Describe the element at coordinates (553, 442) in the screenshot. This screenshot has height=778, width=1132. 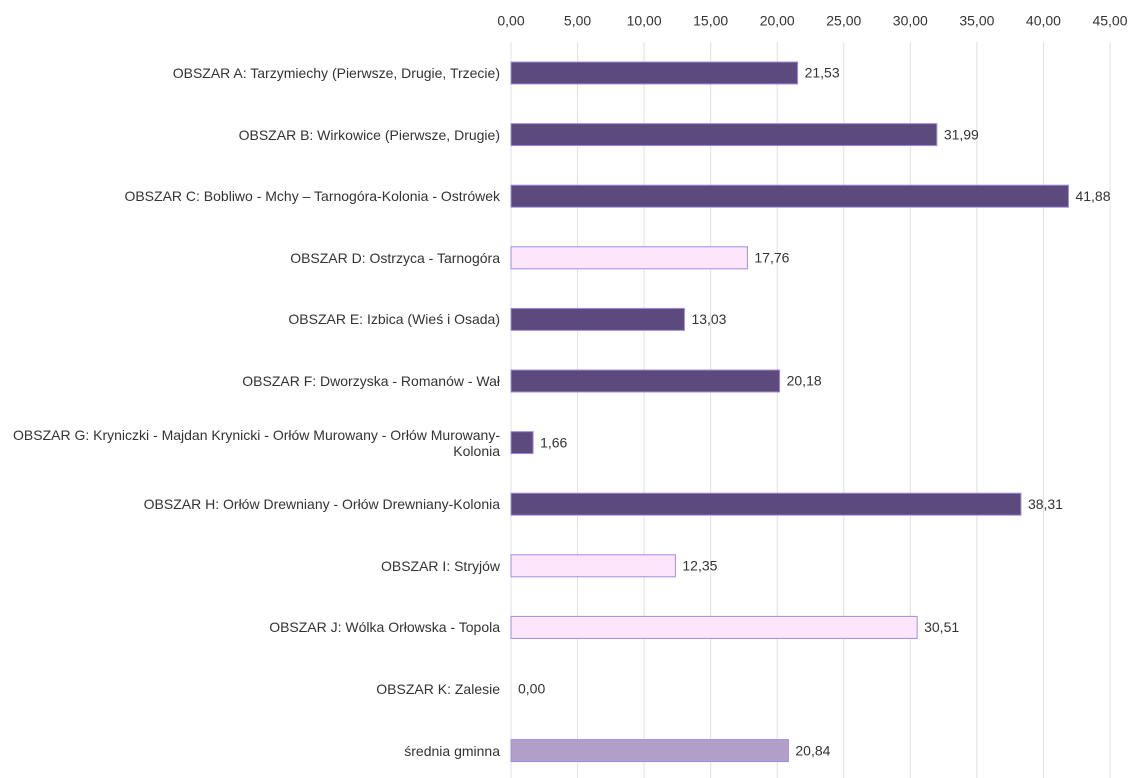
I see `value-label: 1,66` at that location.